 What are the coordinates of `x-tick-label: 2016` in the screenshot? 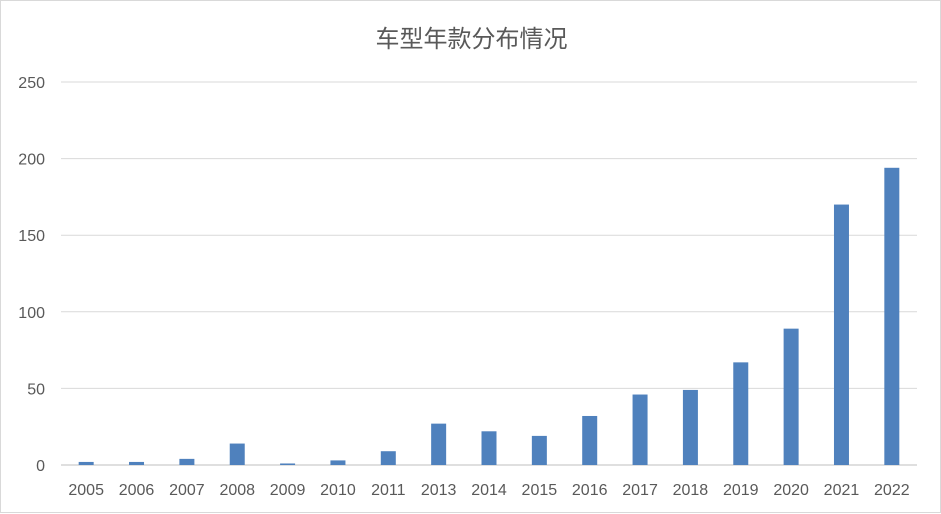 It's located at (590, 490).